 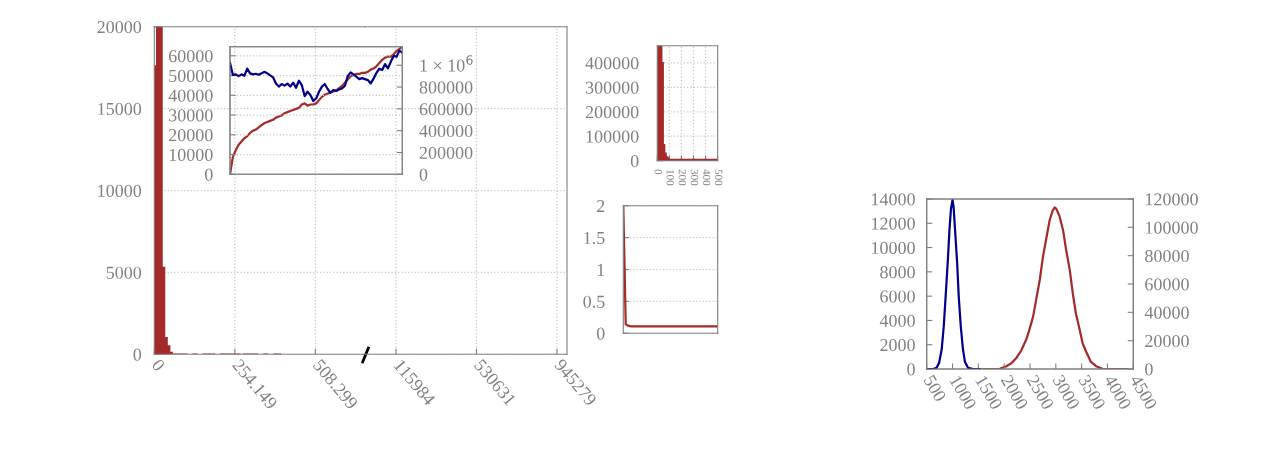 What do you see at coordinates (670, 178) in the screenshot?
I see `x-tick-label: 100` at bounding box center [670, 178].